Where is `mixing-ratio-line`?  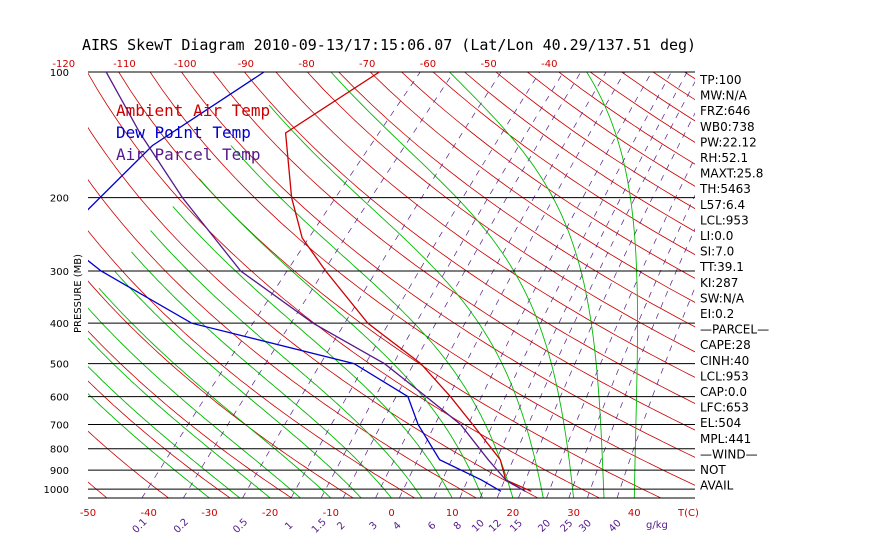
mixing-ratio-line is located at coordinates (620, 327).